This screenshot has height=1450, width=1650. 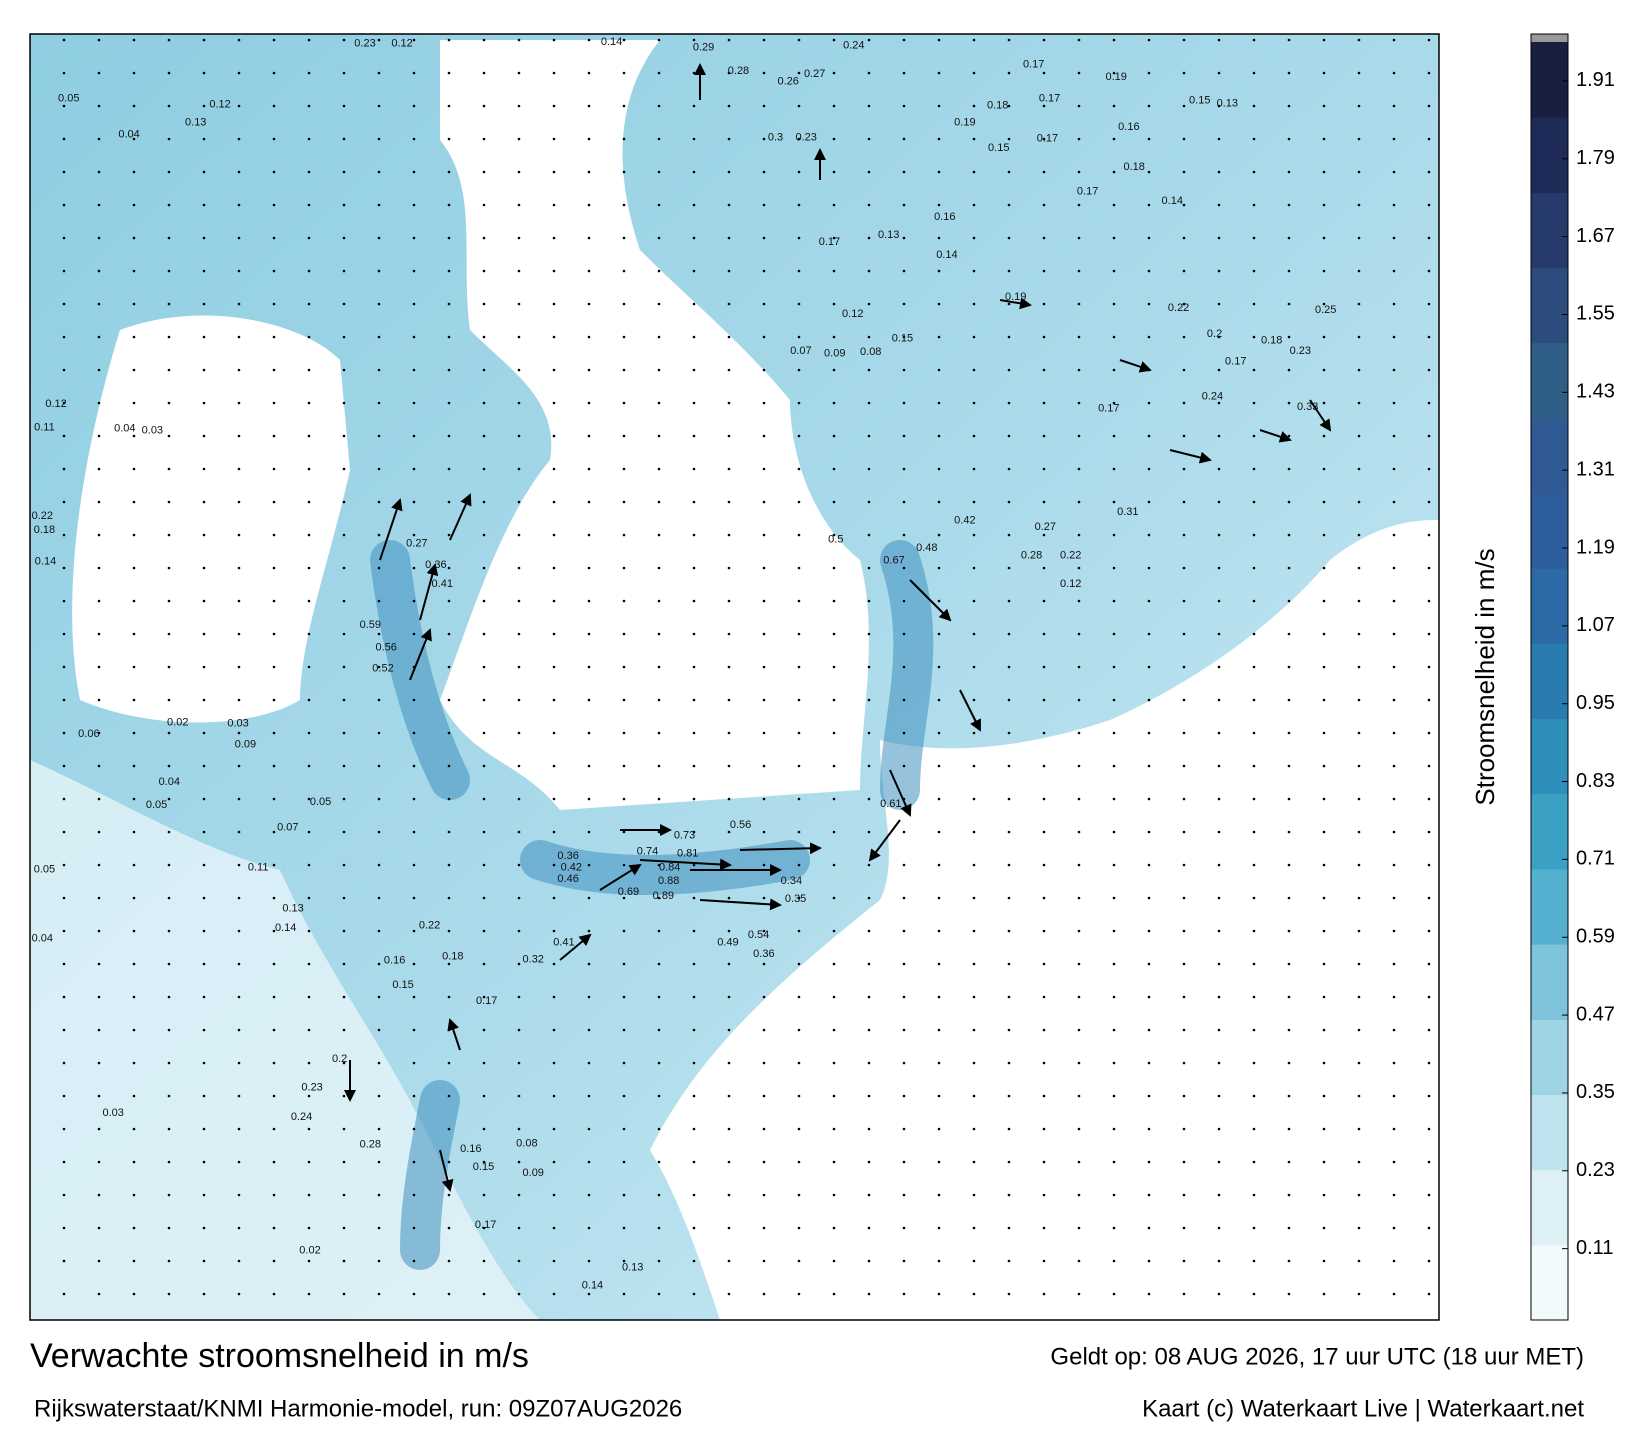 I want to click on value-label: 0.18, so click(x=1271, y=341).